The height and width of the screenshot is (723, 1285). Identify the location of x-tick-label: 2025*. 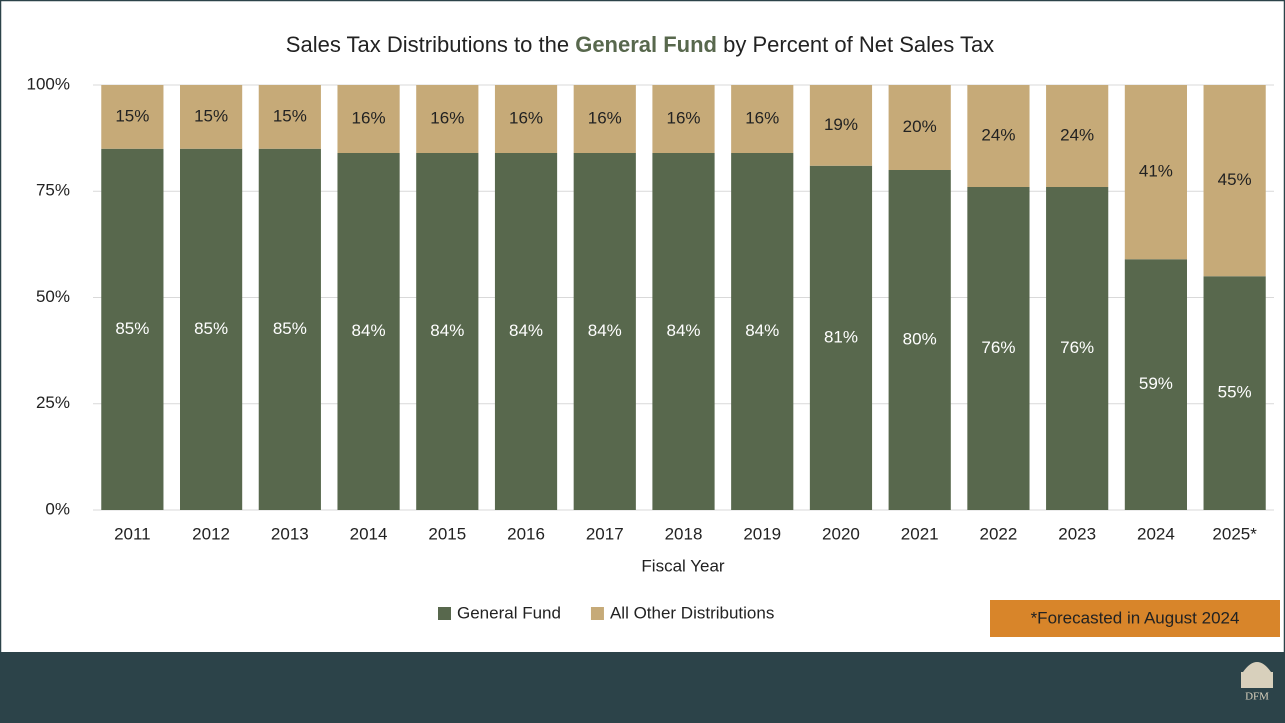
(1234, 533).